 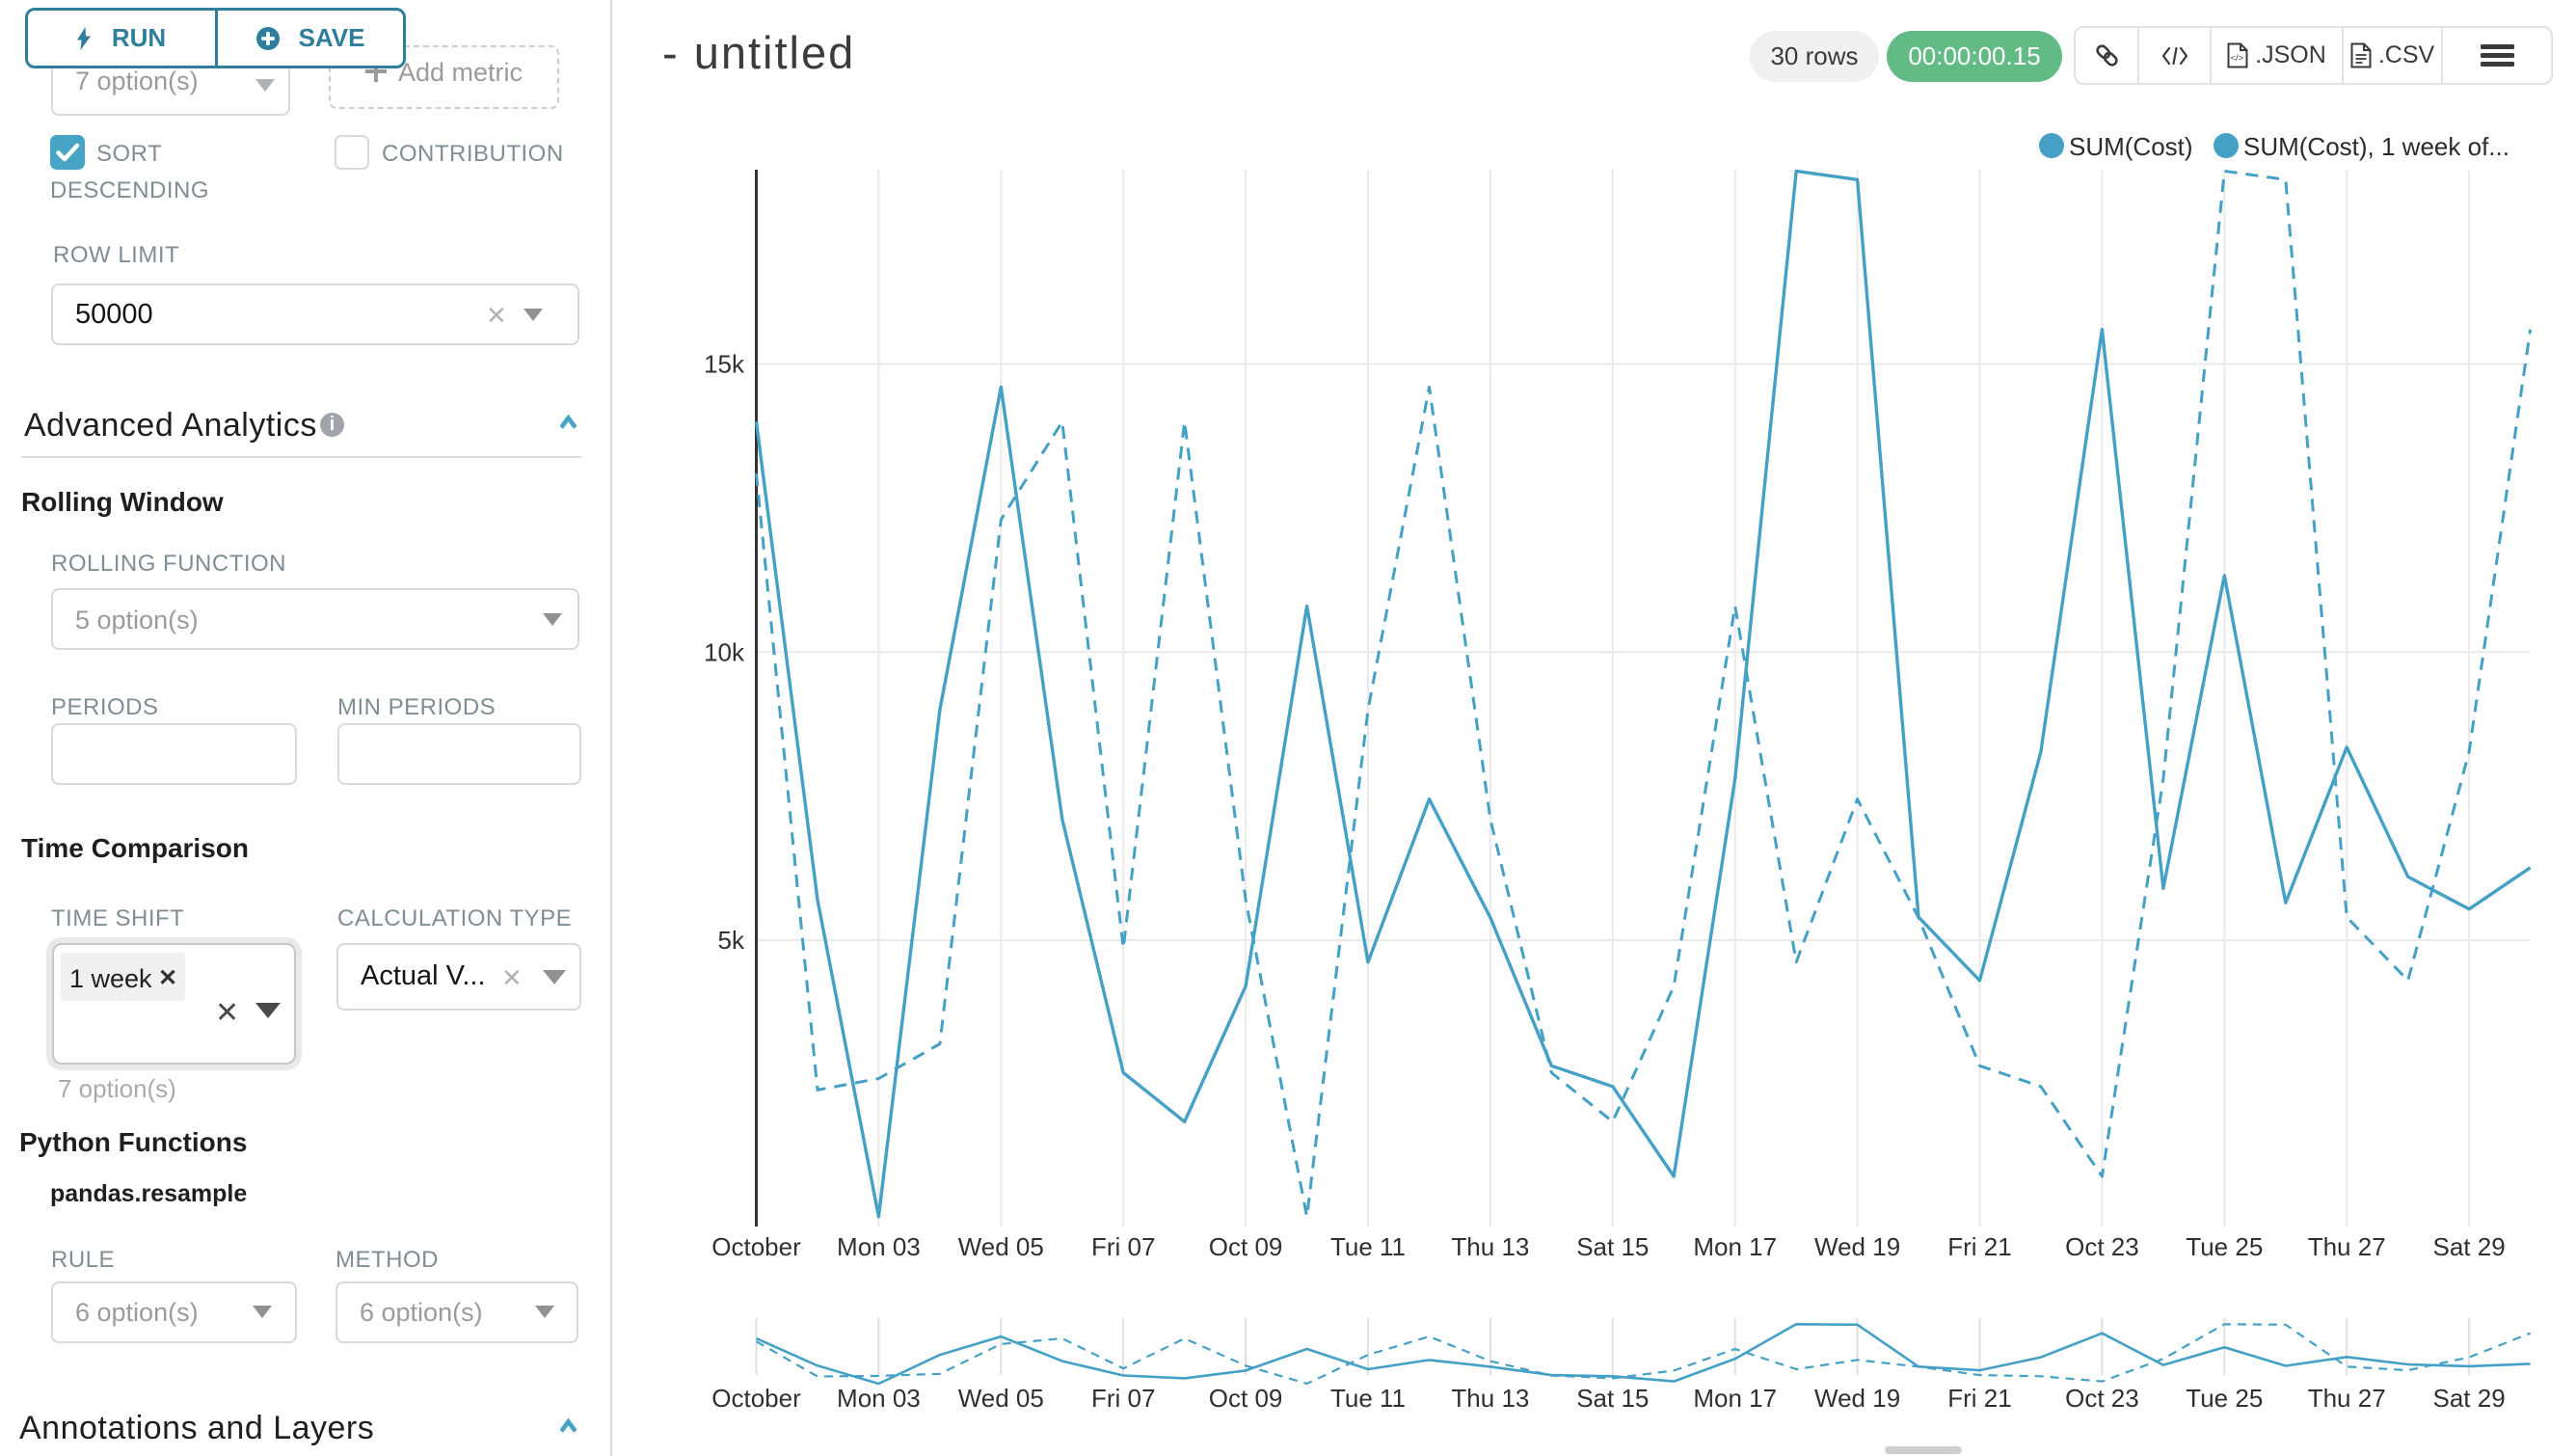 What do you see at coordinates (732, 941) in the screenshot?
I see `svg-text: 5k` at bounding box center [732, 941].